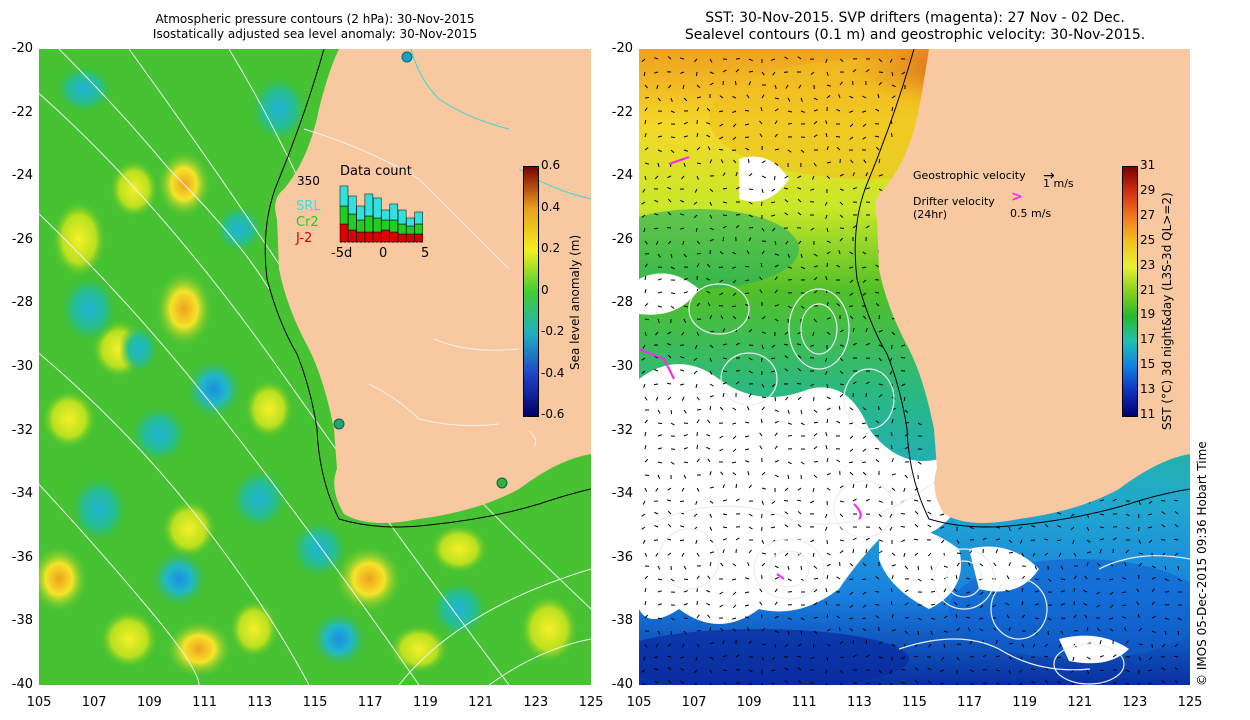 The image size is (1250, 720). What do you see at coordinates (308, 181) in the screenshot?
I see `data-count-max-label: 350` at bounding box center [308, 181].